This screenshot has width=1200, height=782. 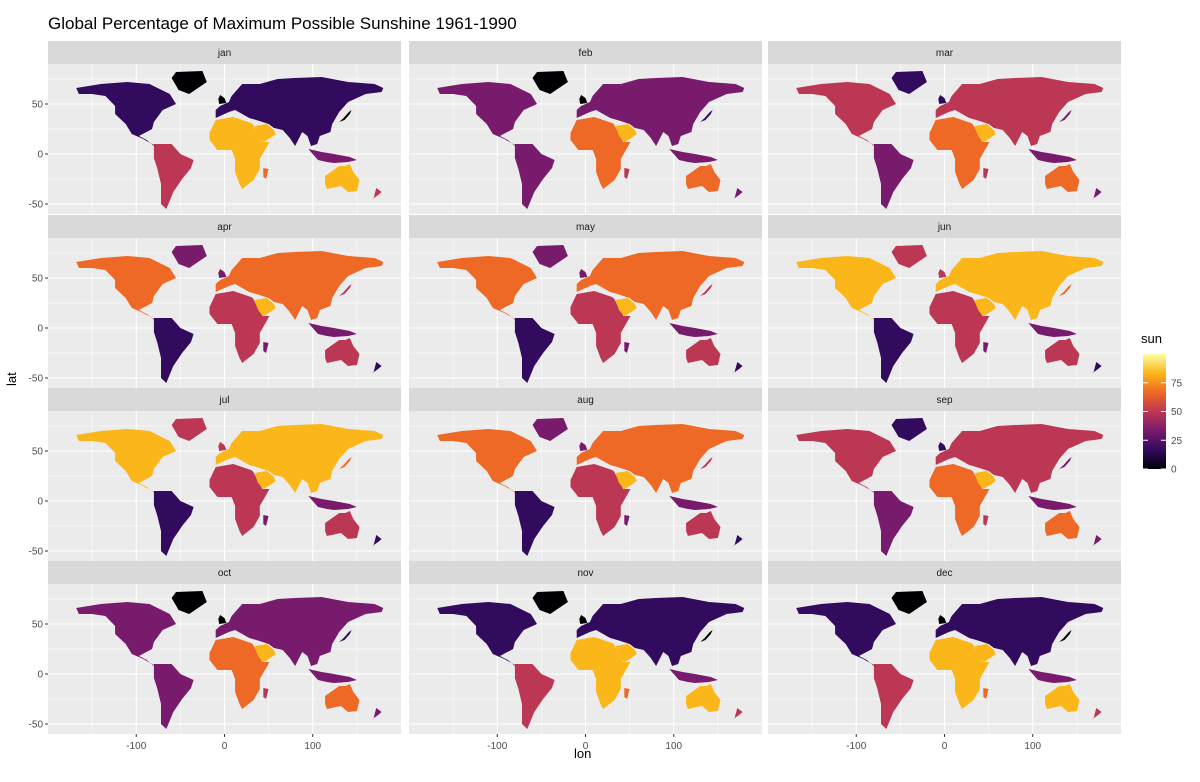 I want to click on land-australia-jul, so click(x=342, y=525).